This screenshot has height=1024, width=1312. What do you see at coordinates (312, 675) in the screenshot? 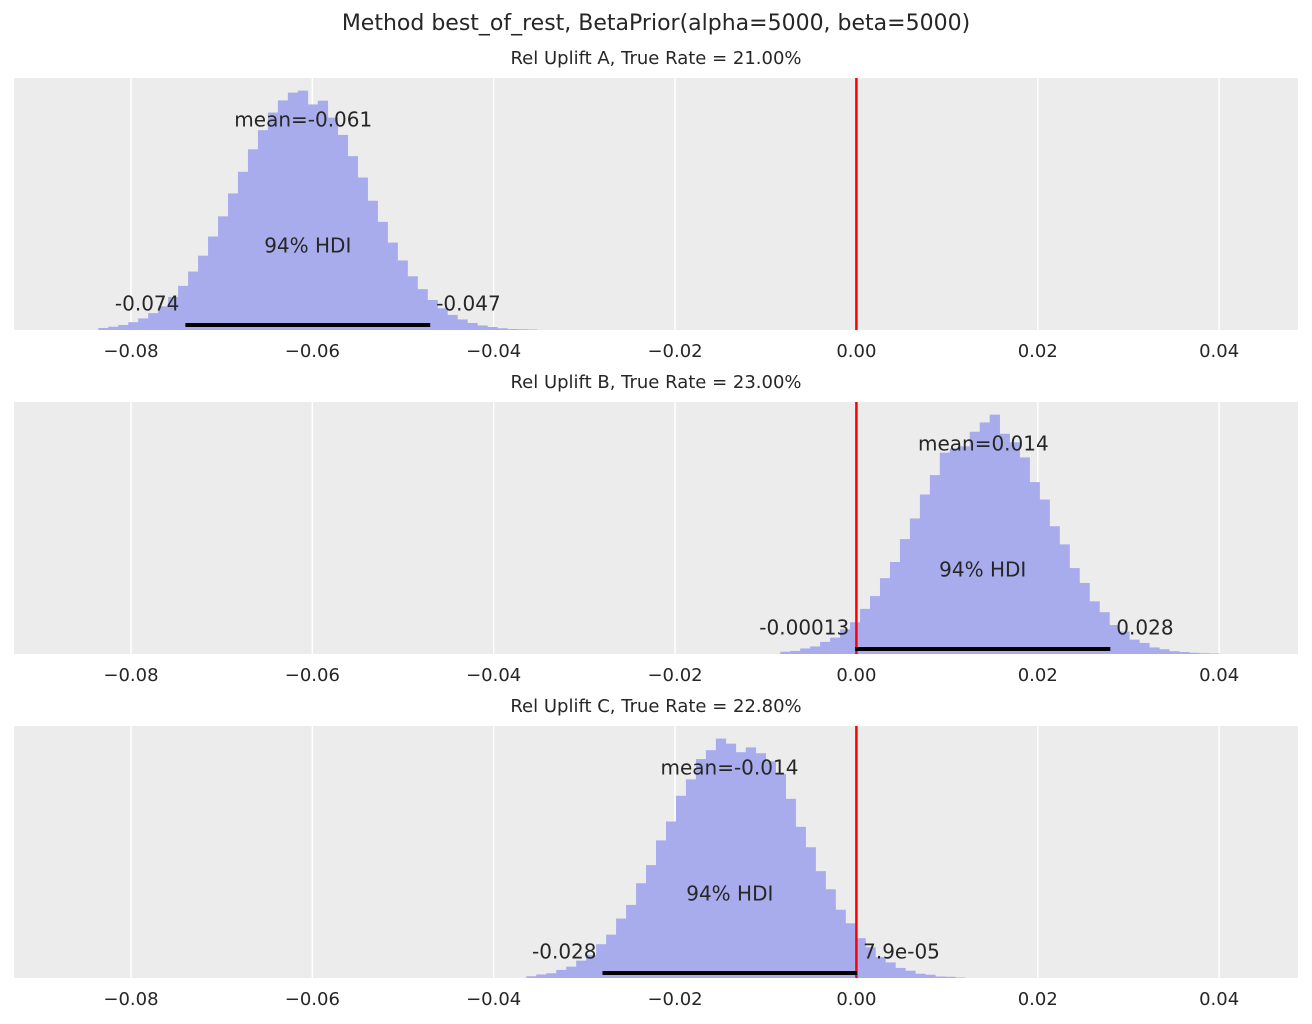
I see `x-tick-label: −0.06` at bounding box center [312, 675].